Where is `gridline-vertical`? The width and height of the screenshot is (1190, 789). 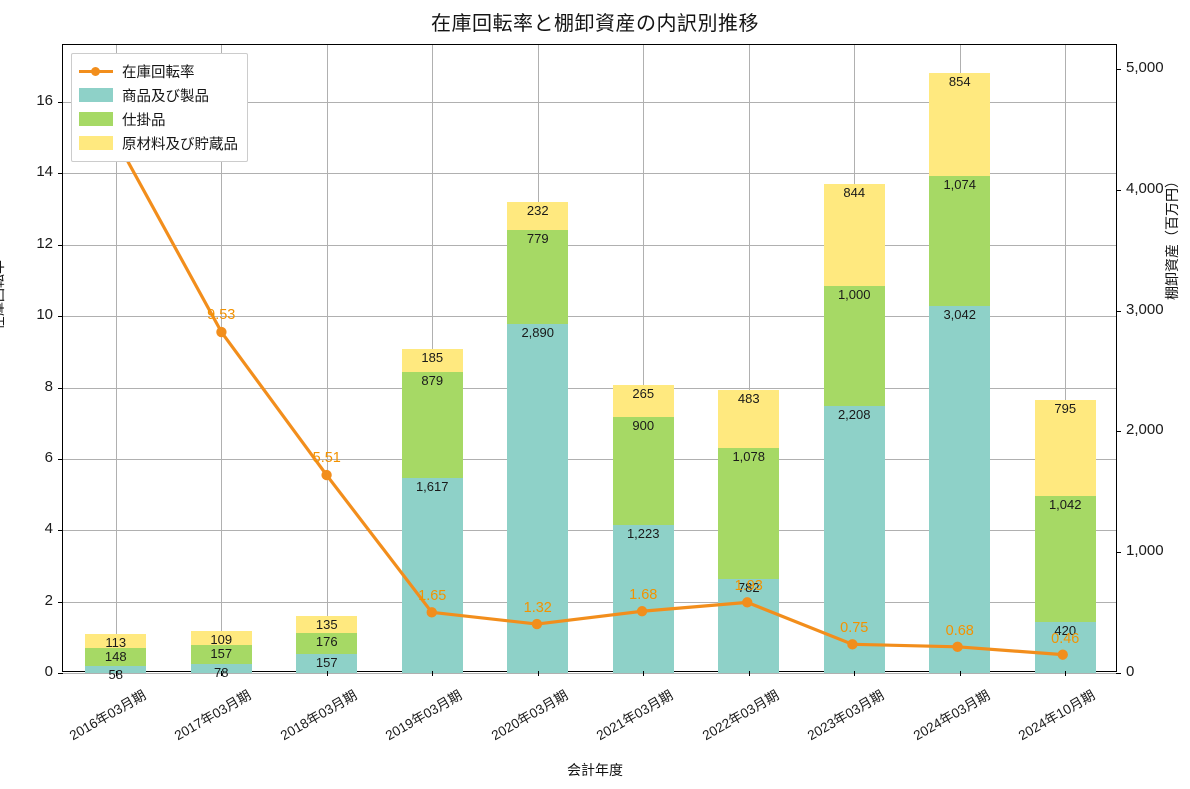 gridline-vertical is located at coordinates (1066, 358).